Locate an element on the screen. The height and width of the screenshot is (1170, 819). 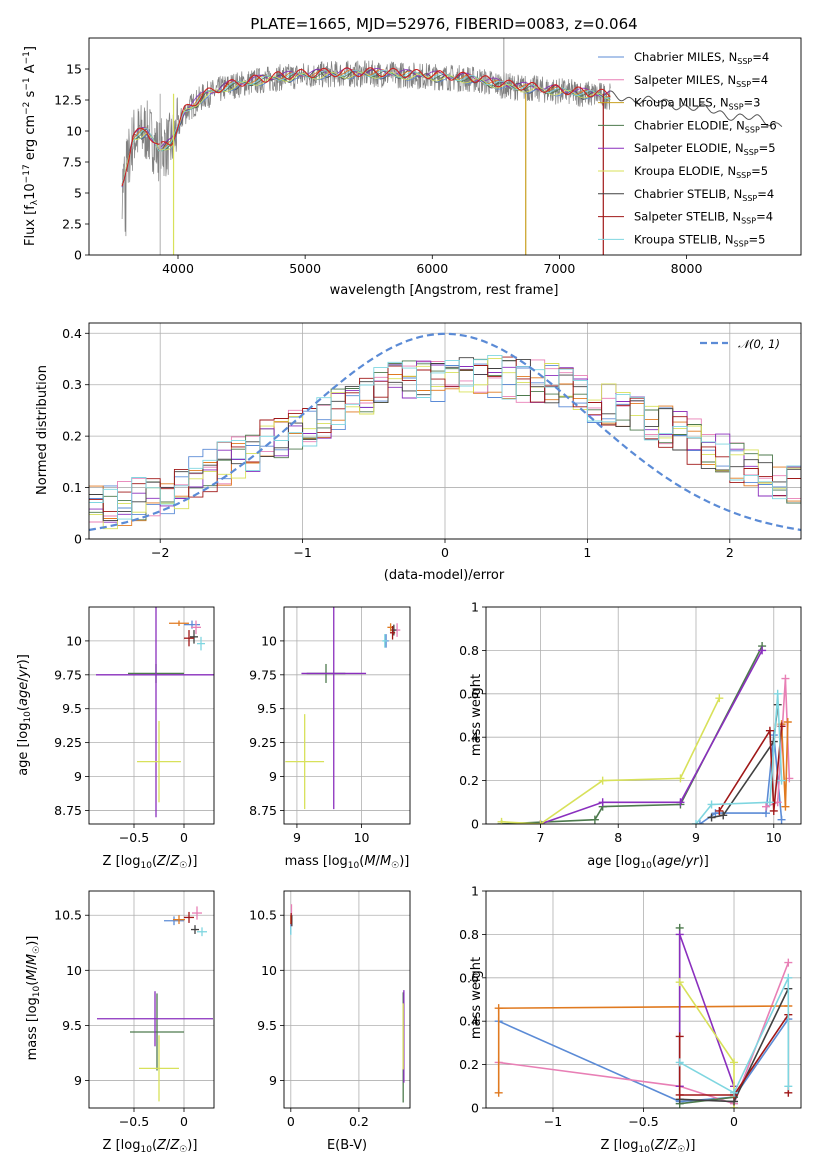
x-tick-label: 5000 is located at coordinates (305, 268).